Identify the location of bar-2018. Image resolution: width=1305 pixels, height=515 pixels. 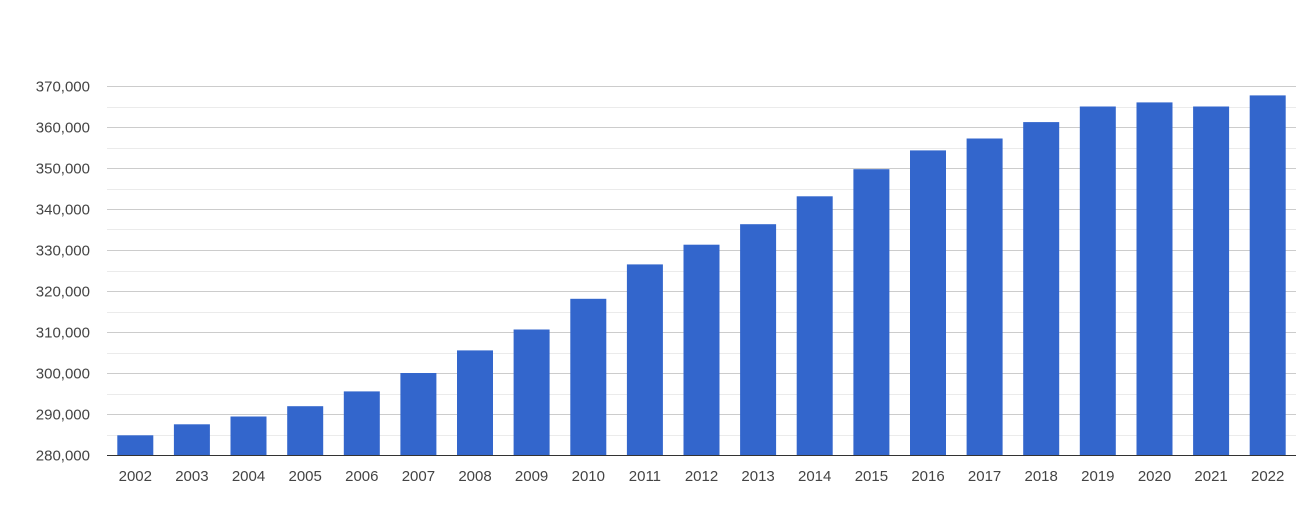
(1041, 288).